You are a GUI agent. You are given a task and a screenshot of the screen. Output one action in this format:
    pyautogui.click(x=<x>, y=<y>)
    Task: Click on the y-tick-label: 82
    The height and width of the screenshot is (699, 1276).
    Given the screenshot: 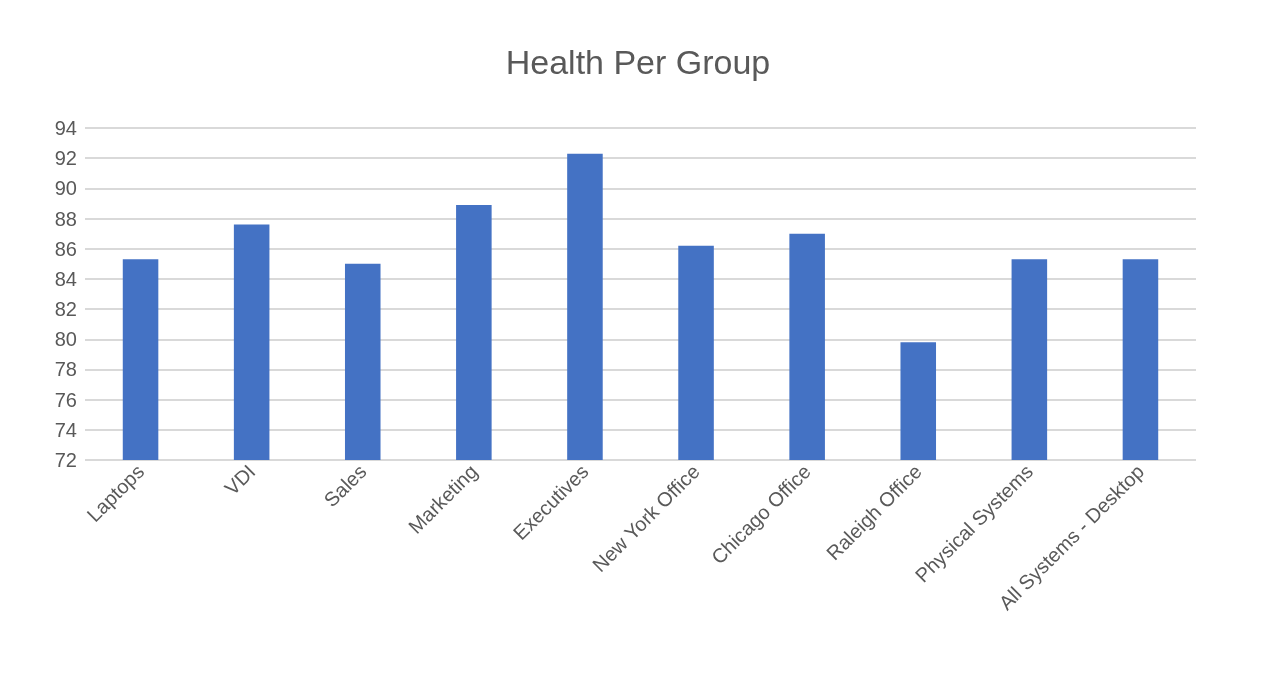 What is the action you would take?
    pyautogui.click(x=65, y=309)
    